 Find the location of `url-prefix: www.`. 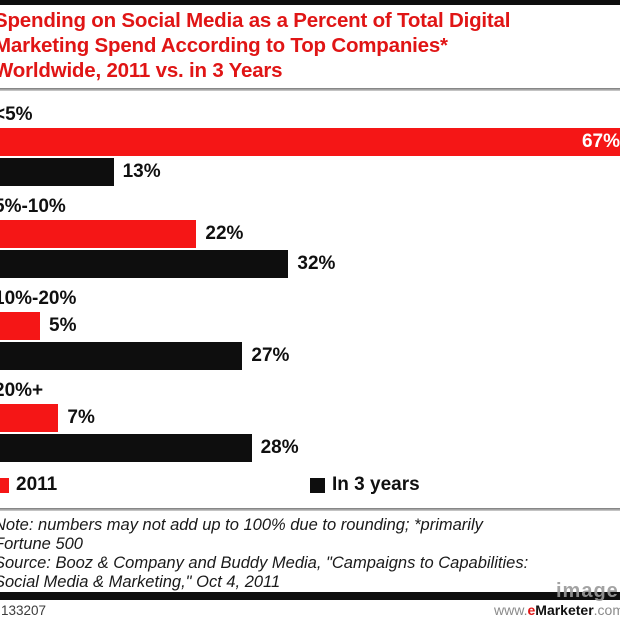

url-prefix: www. is located at coordinates (511, 610).